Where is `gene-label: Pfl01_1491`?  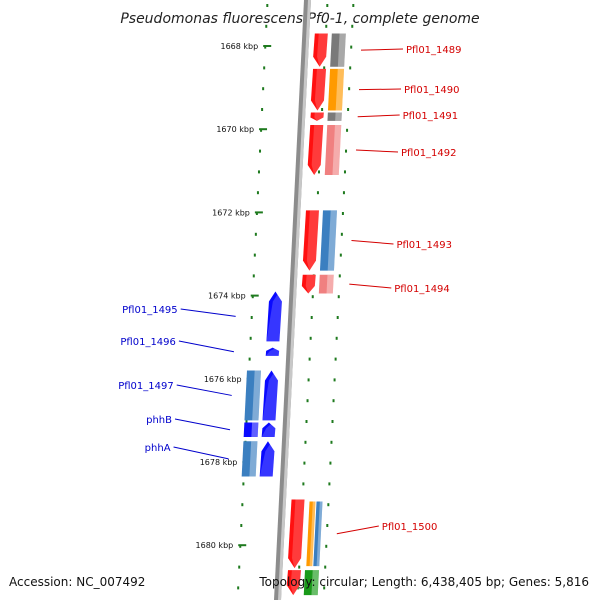
gene-label: Pfl01_1491 is located at coordinates (431, 116).